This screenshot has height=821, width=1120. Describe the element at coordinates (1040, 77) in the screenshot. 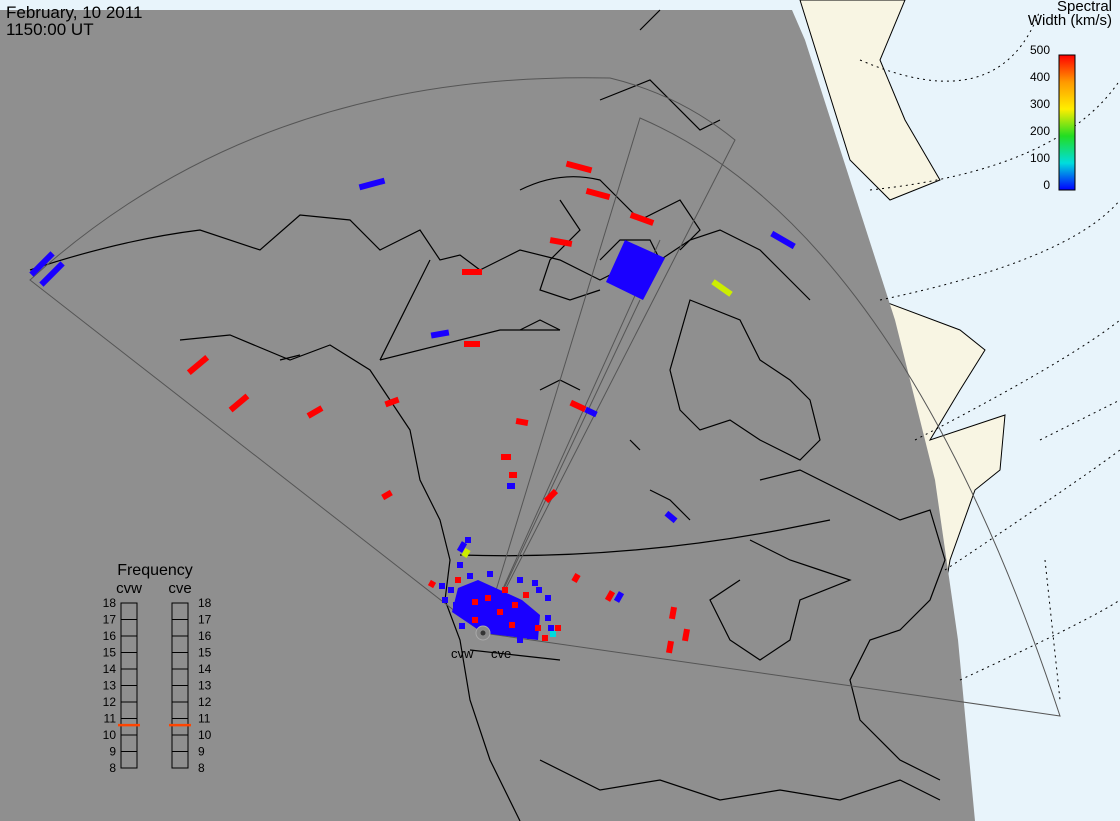

I see `colorbar-tick-400: 400` at that location.